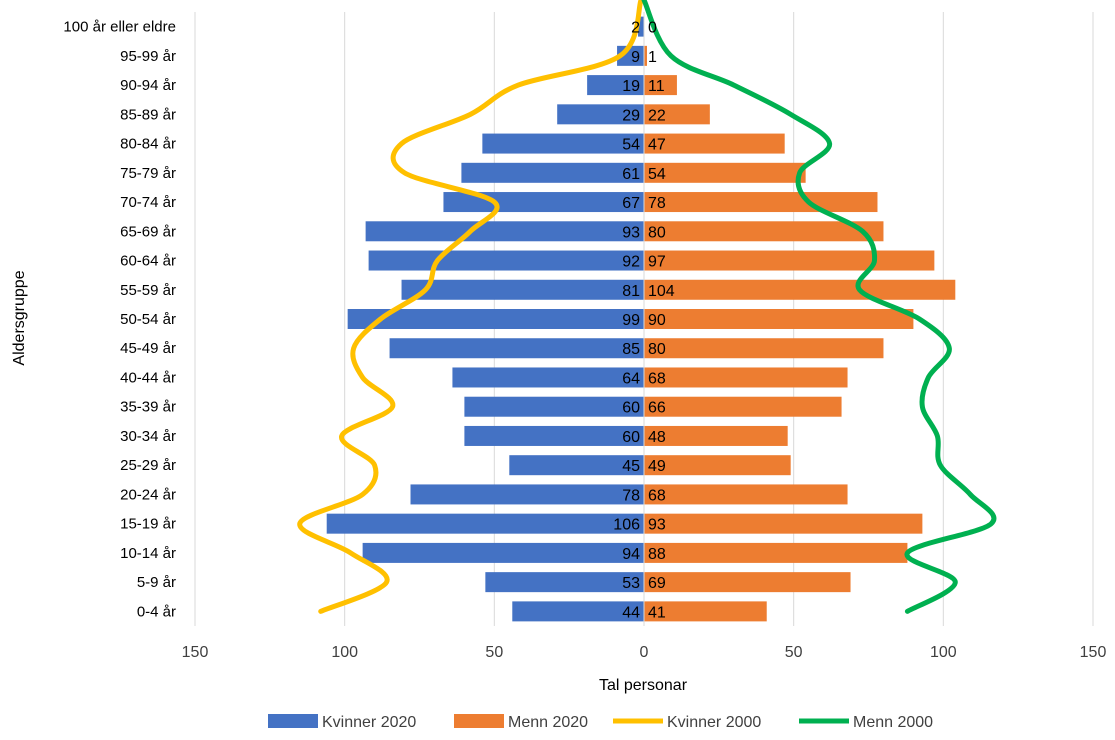 Image resolution: width=1115 pixels, height=740 pixels. I want to click on data-label: 60, so click(631, 437).